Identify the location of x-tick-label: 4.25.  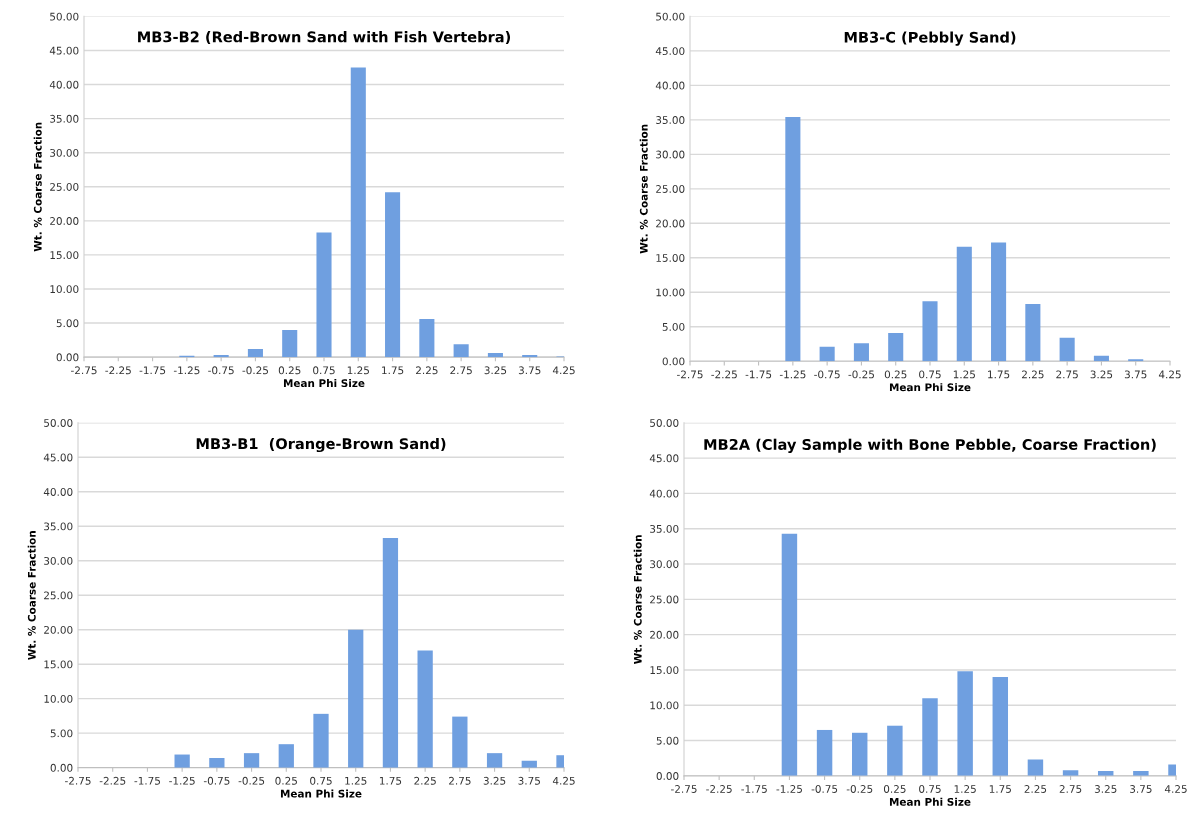
(563, 780).